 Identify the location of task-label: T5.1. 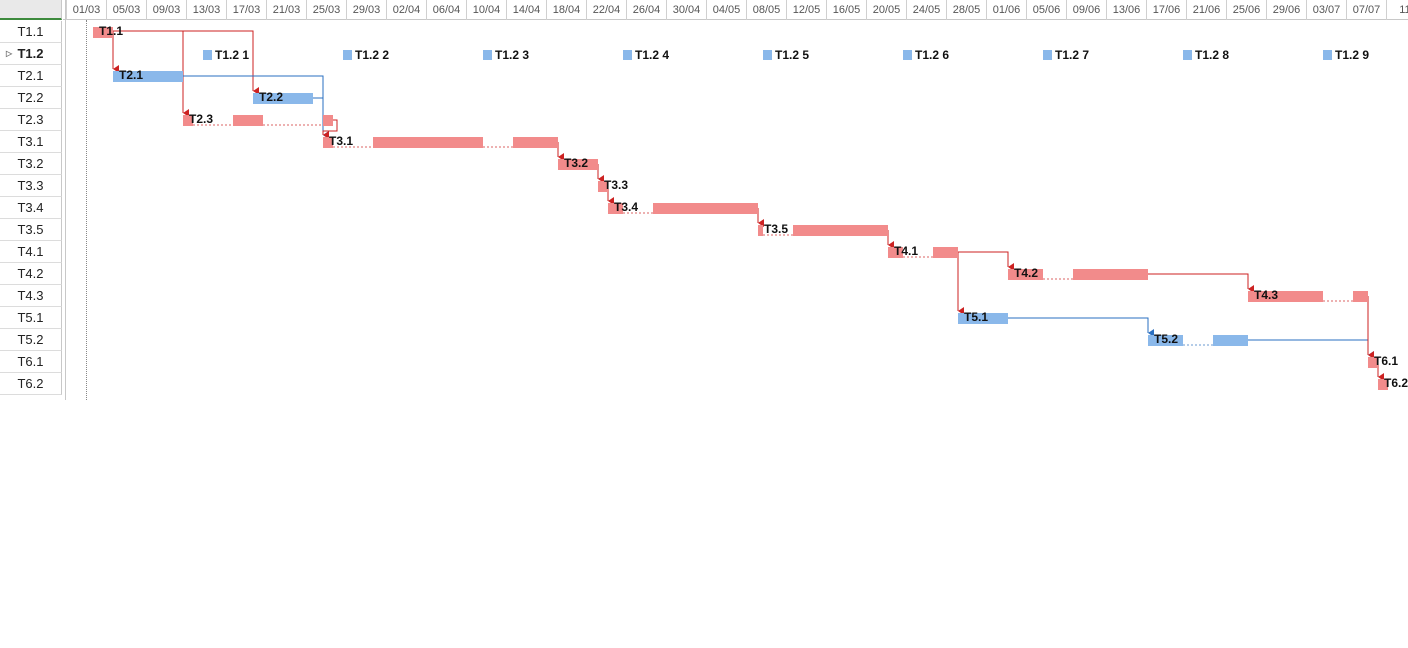
(976, 317).